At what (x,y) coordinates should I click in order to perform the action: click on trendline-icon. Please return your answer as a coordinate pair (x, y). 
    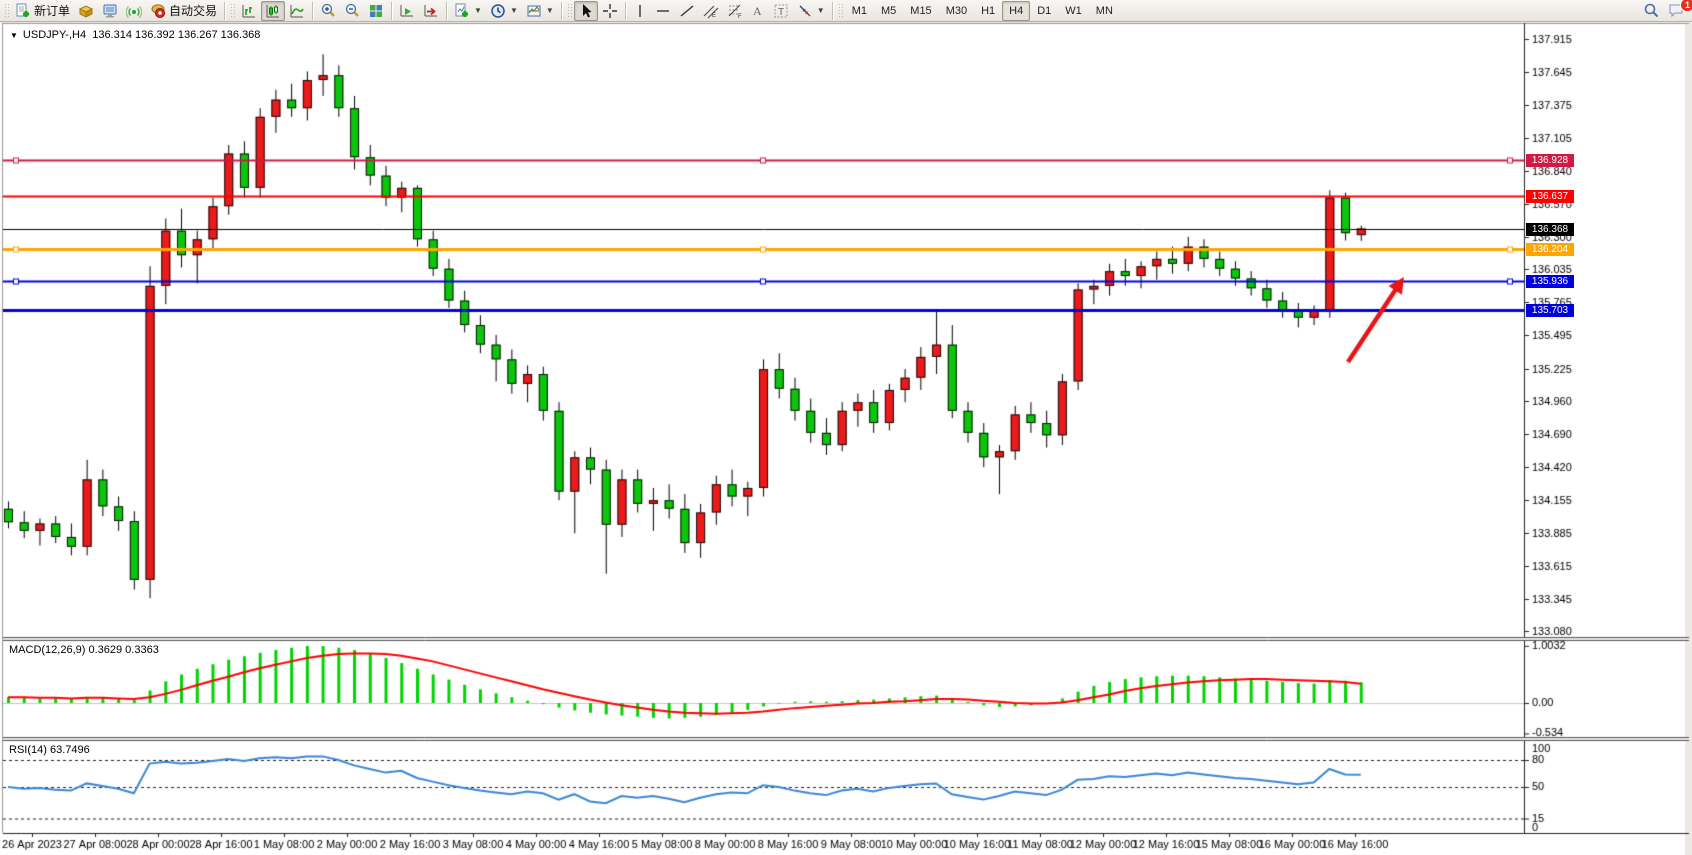
    Looking at the image, I should click on (687, 10).